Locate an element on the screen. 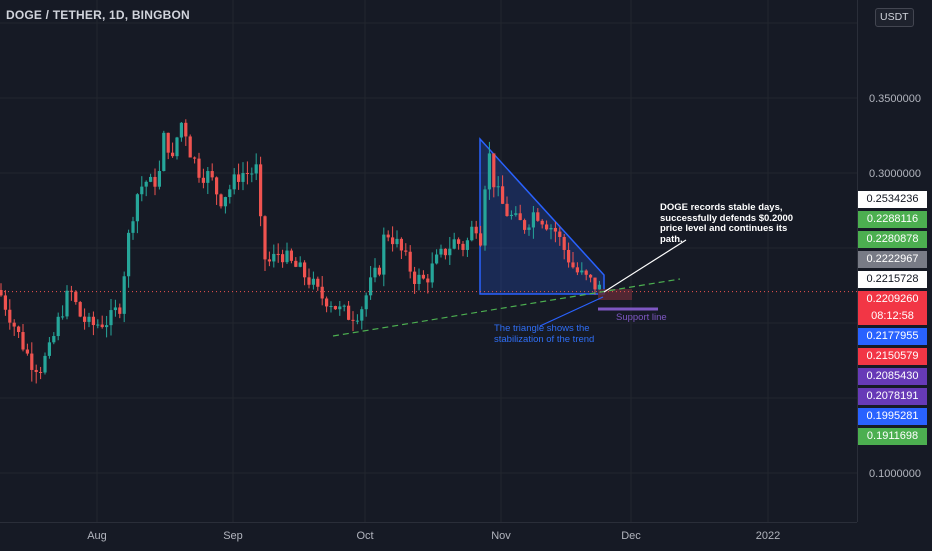 Image resolution: width=932 pixels, height=551 pixels. price-label: 0.2209260 08:12:58 is located at coordinates (892, 308).